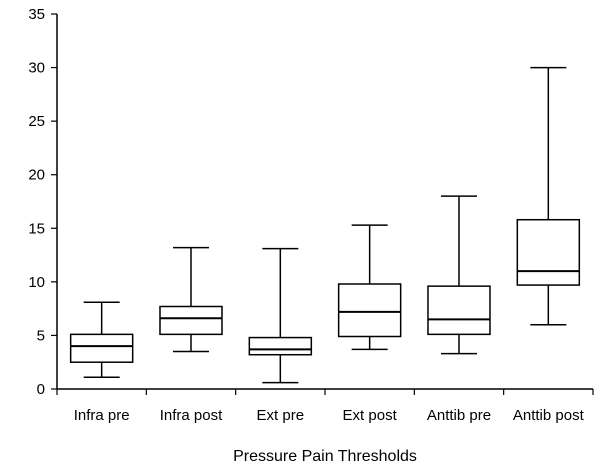 This screenshot has height=472, width=600. I want to click on y-tick-label: 0, so click(41, 389).